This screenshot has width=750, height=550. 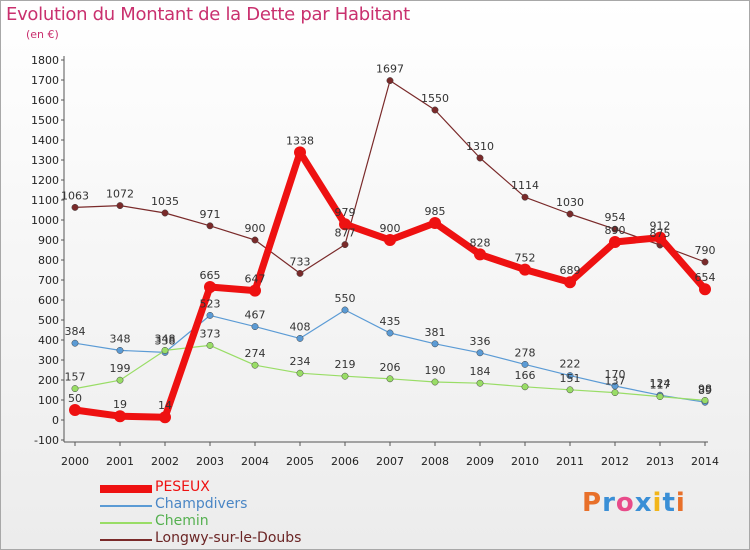 I want to click on data-label: 348, so click(x=165, y=338).